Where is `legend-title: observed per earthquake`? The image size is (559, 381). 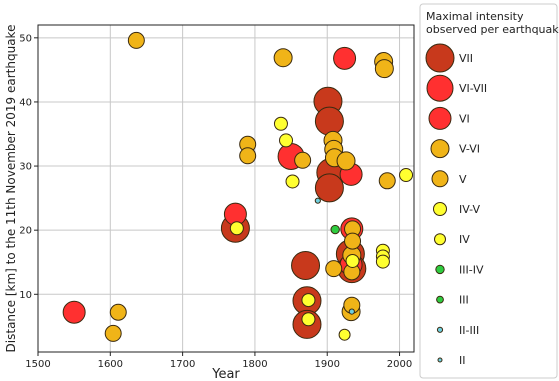 legend-title: observed per earthquake is located at coordinates (492, 29).